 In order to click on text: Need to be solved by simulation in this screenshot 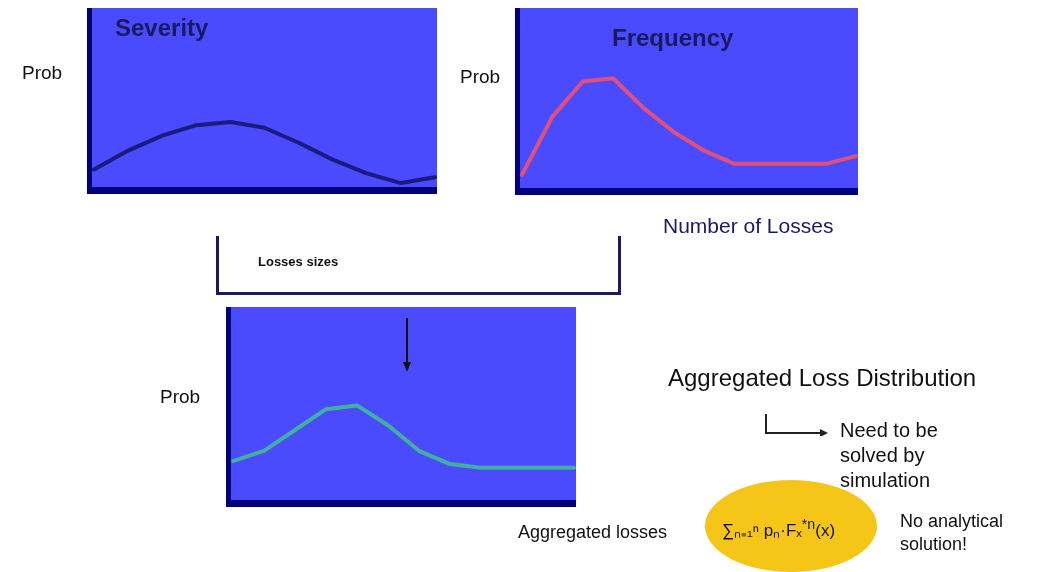, I will do `click(889, 455)`.